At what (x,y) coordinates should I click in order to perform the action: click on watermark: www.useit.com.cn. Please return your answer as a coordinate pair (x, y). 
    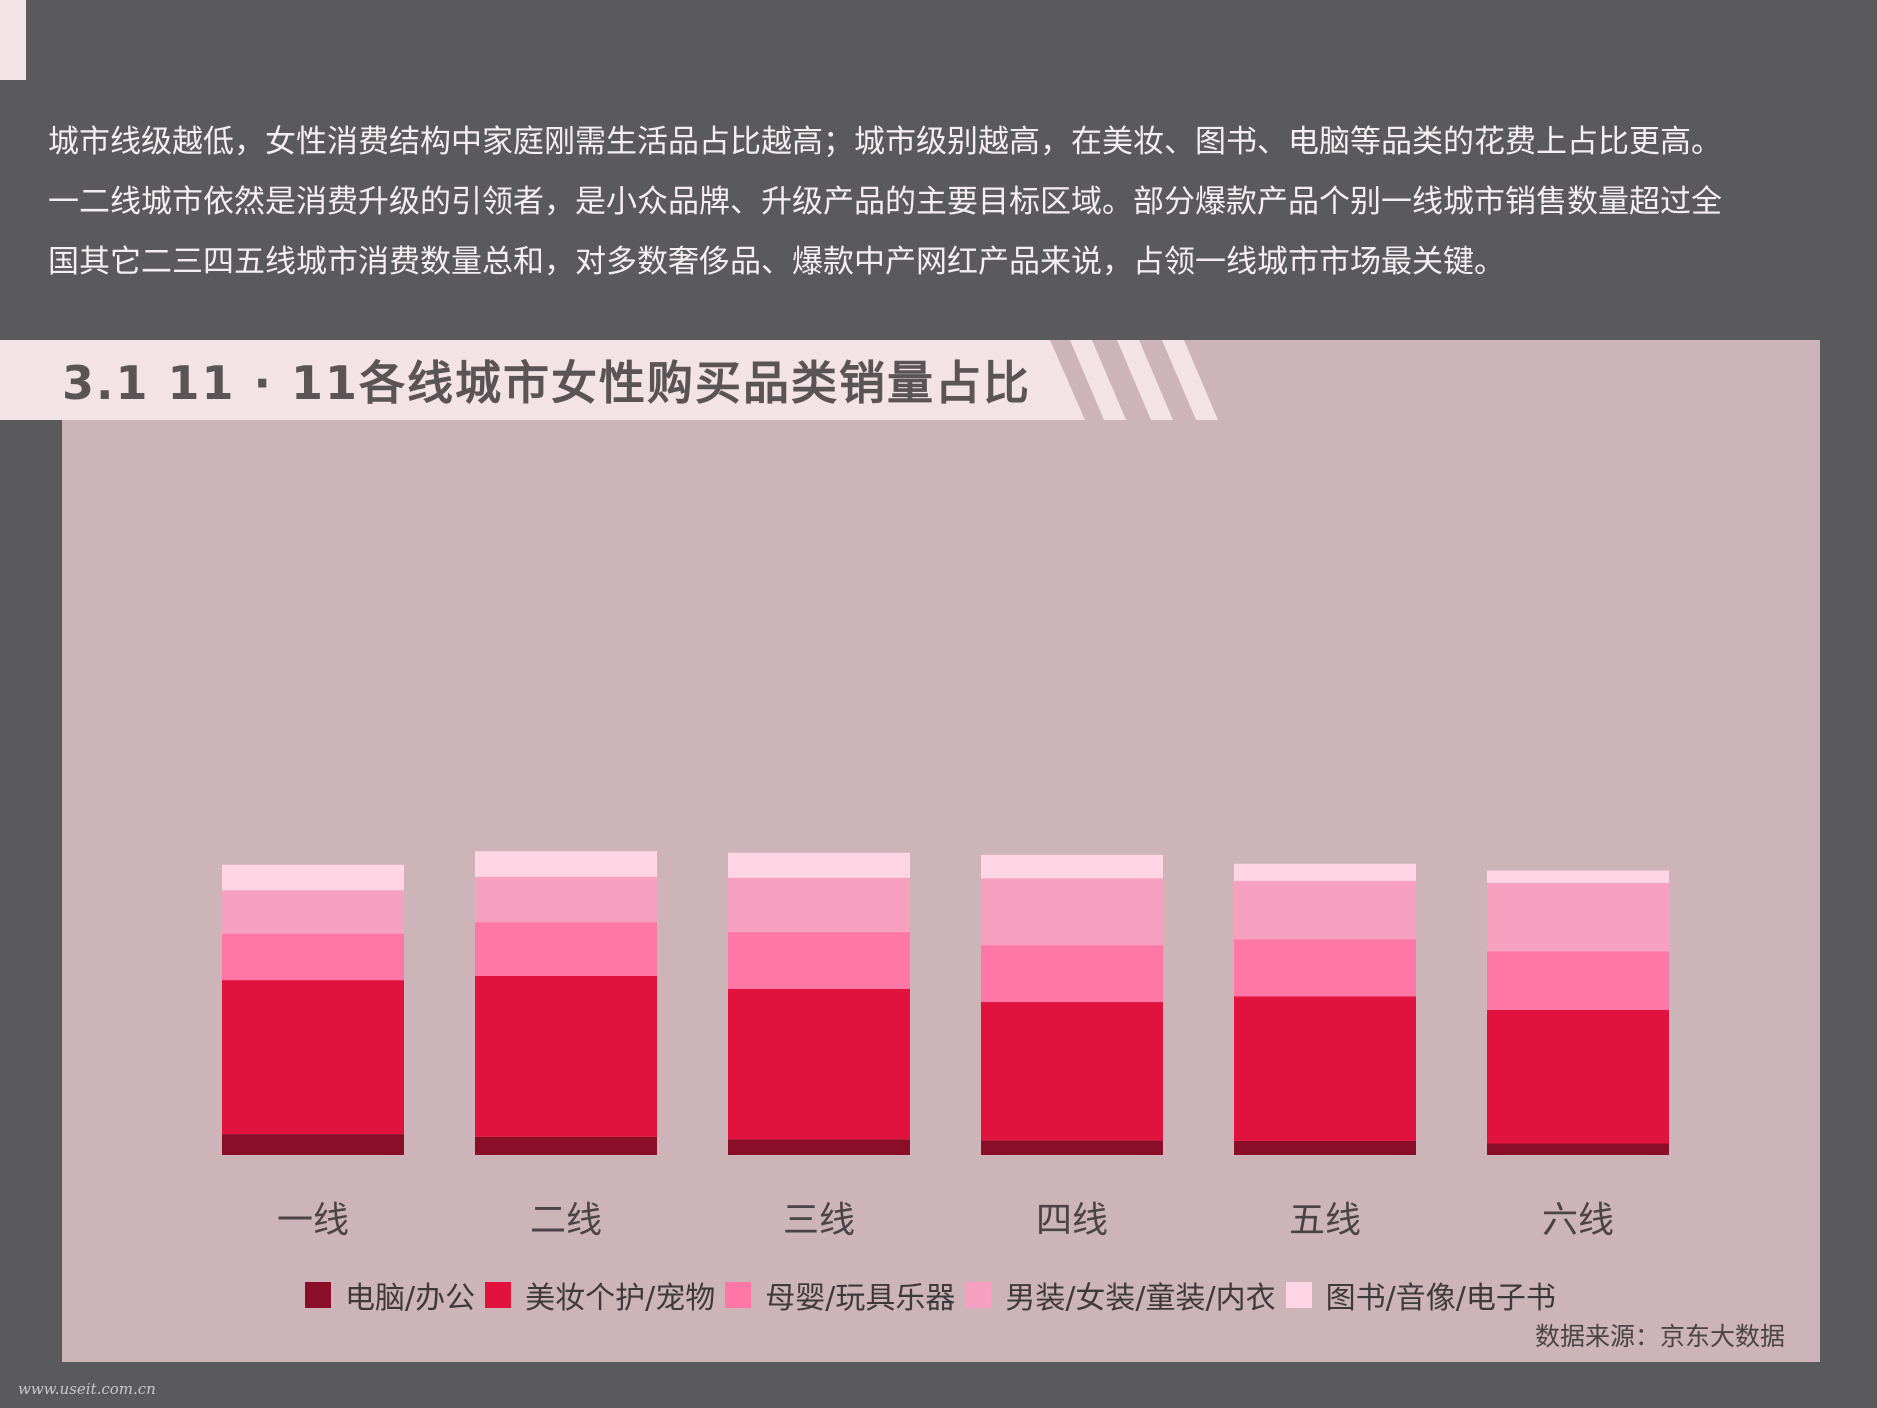
    Looking at the image, I should click on (87, 1389).